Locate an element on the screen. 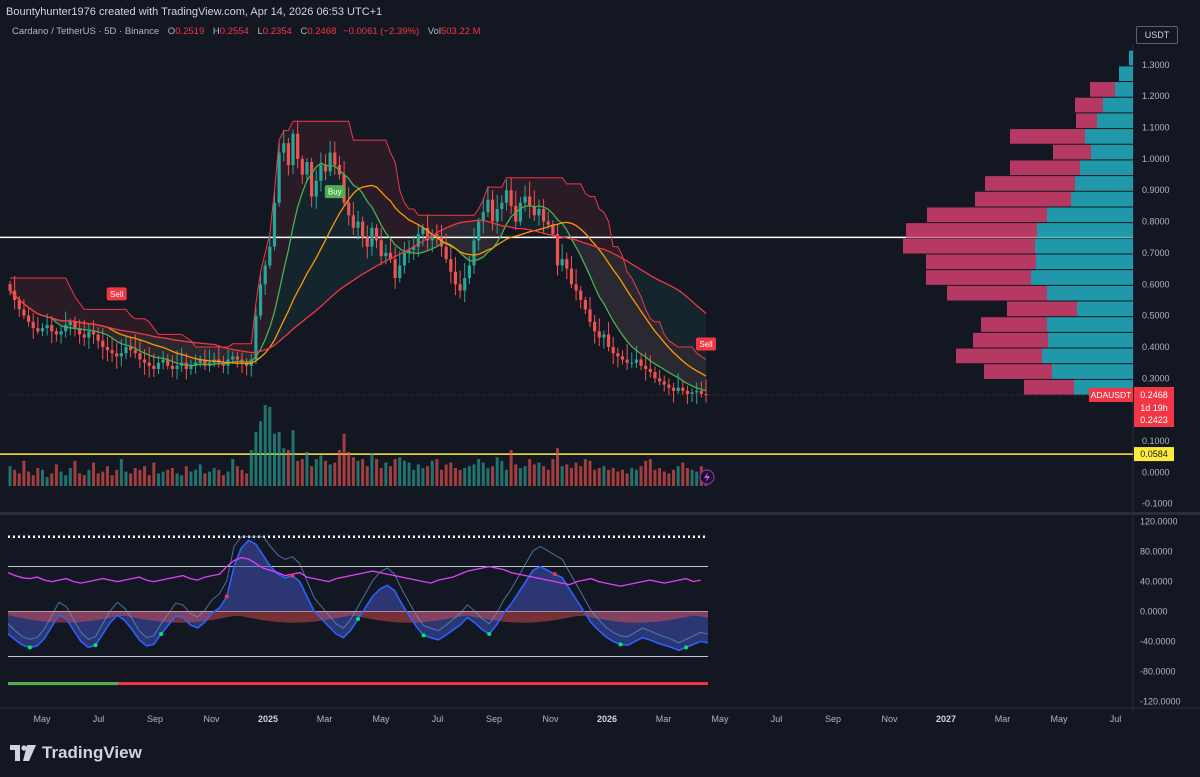 This screenshot has height=777, width=1200. tradingview-logo: TradingView is located at coordinates (76, 753).